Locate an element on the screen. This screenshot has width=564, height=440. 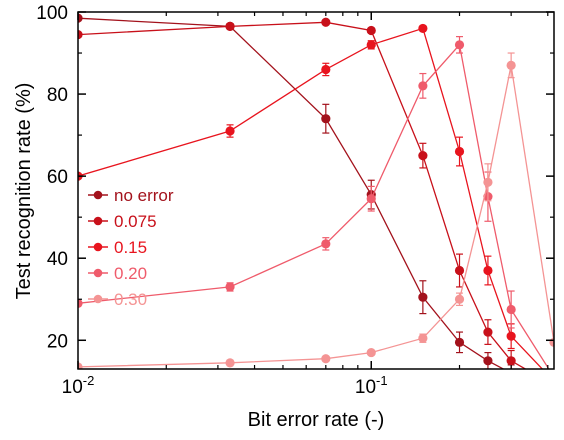
y-tick-label: 20 is located at coordinates (57, 341).